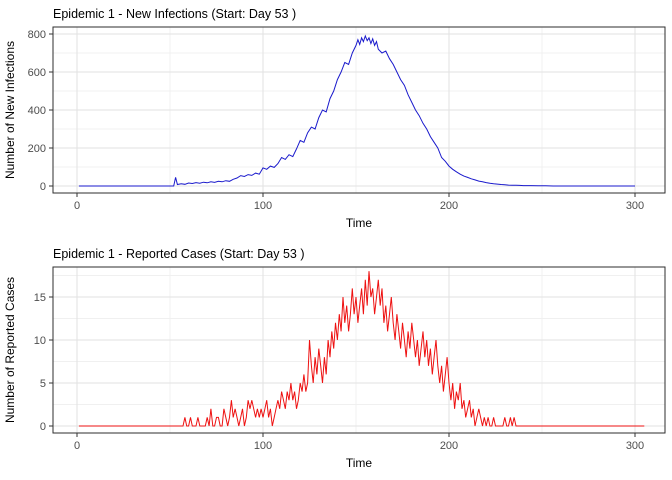  What do you see at coordinates (10, 350) in the screenshot?
I see `y-axis-label: Number of Reported Cases` at bounding box center [10, 350].